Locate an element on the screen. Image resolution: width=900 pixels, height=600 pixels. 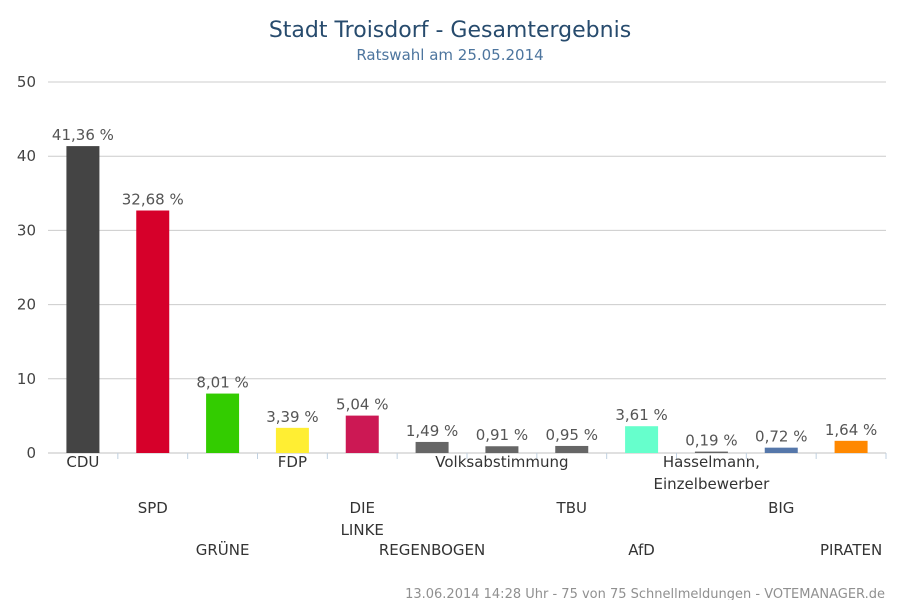
x-category-label: BIG is located at coordinates (781, 508).